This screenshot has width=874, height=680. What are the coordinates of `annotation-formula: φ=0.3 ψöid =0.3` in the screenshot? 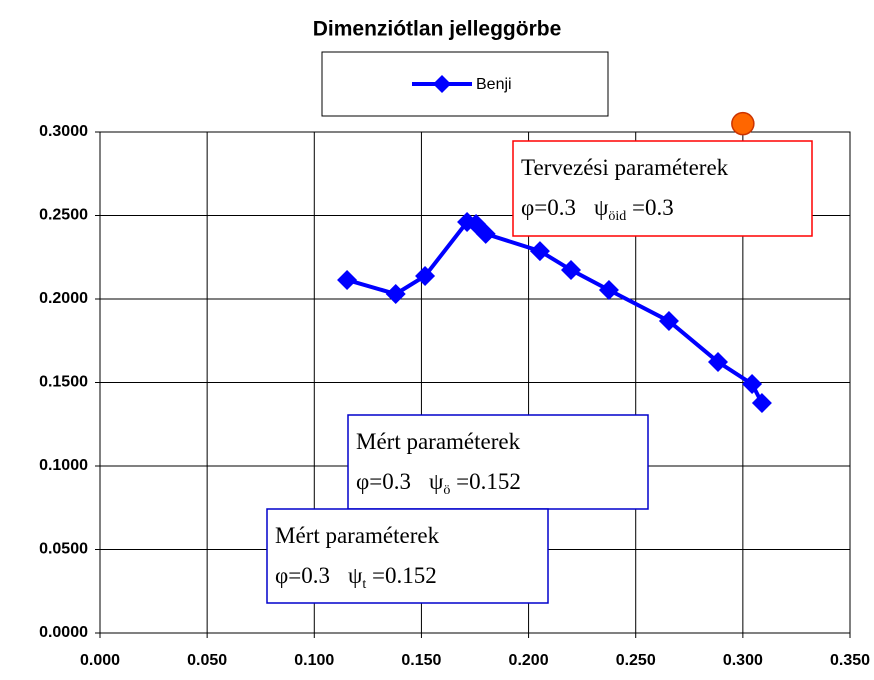 It's located at (597, 209).